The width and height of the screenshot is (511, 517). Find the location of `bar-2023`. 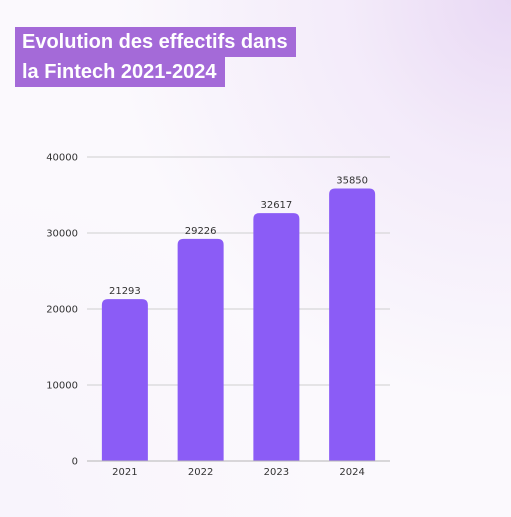

bar-2023 is located at coordinates (276, 337).